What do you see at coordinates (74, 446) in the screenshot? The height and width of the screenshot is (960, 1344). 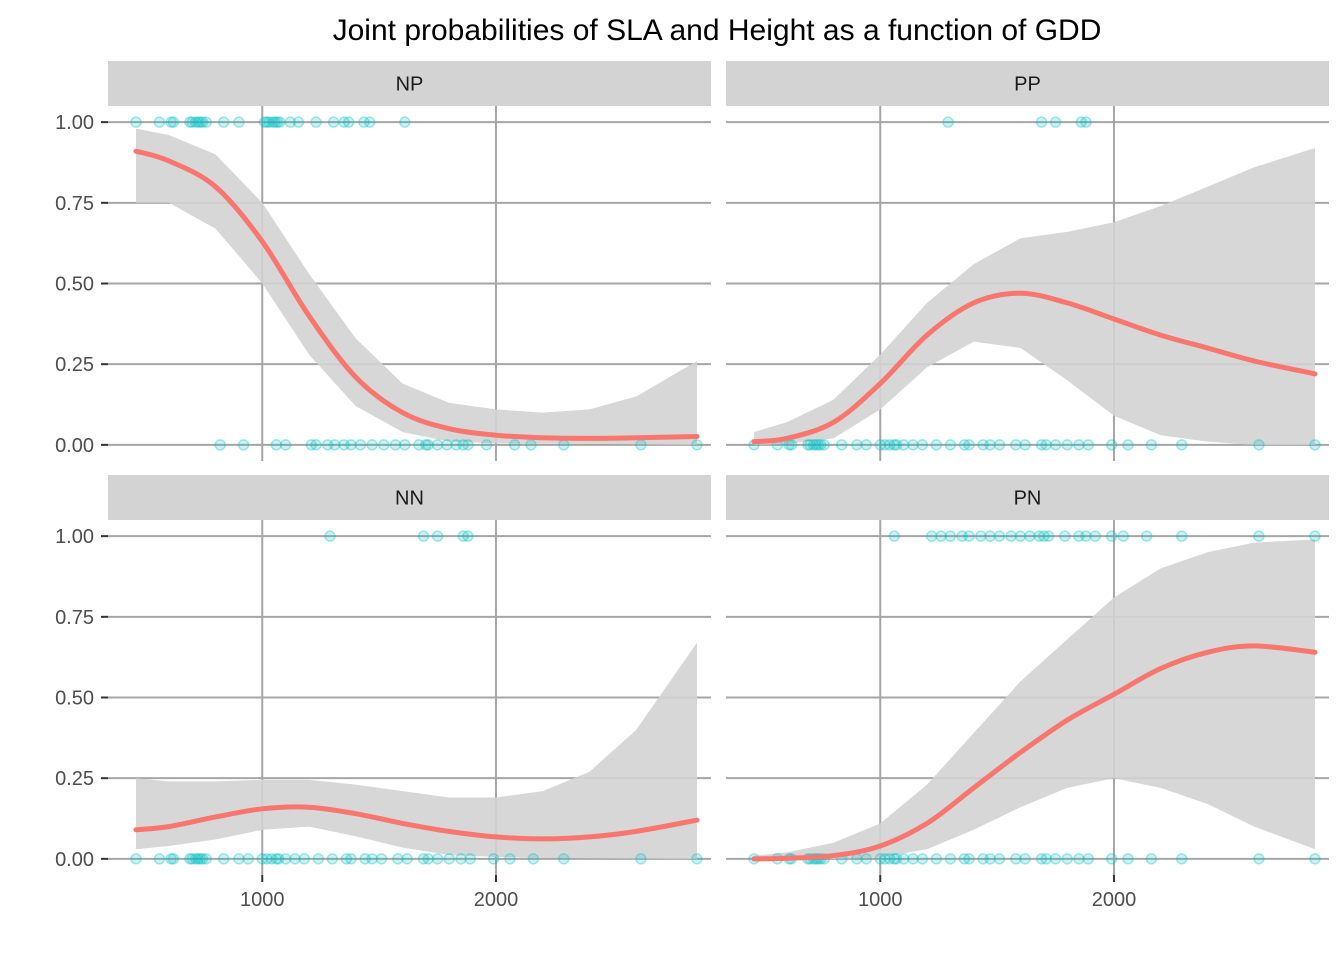 I see `y-tick-label: 0.00` at bounding box center [74, 446].